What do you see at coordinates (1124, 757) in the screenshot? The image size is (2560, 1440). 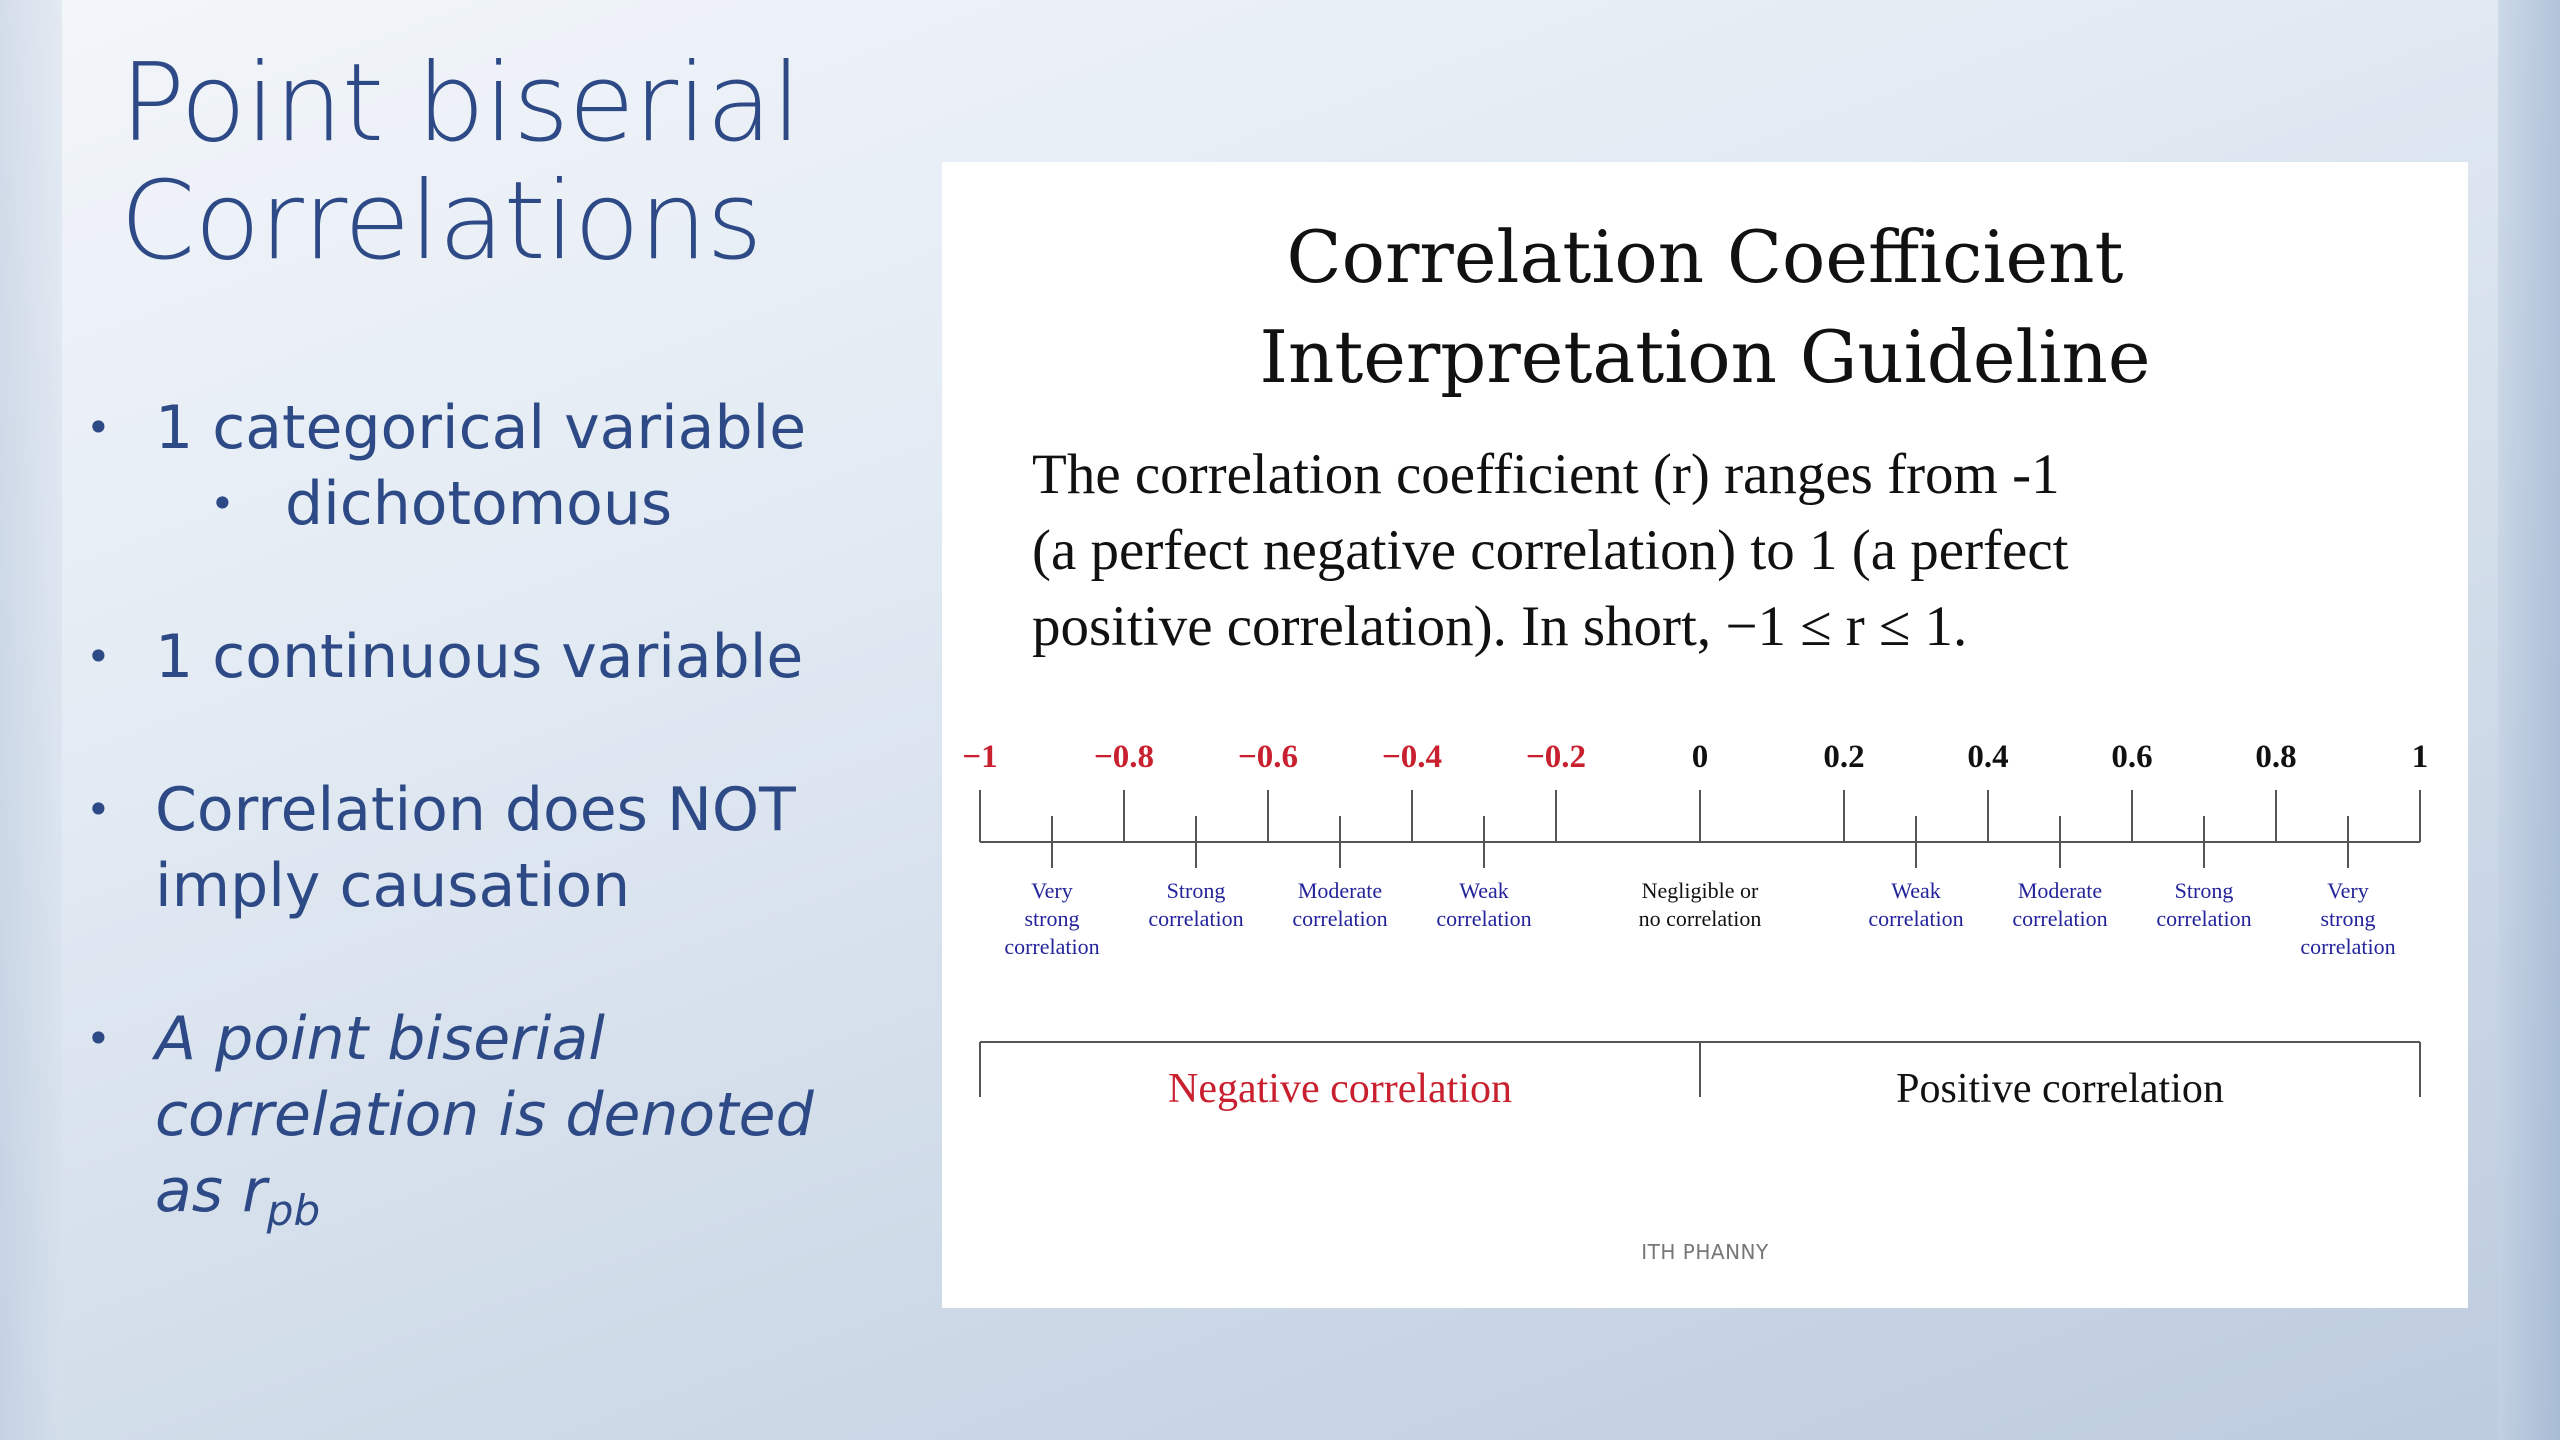 I see `tick-label: −0.8` at bounding box center [1124, 757].